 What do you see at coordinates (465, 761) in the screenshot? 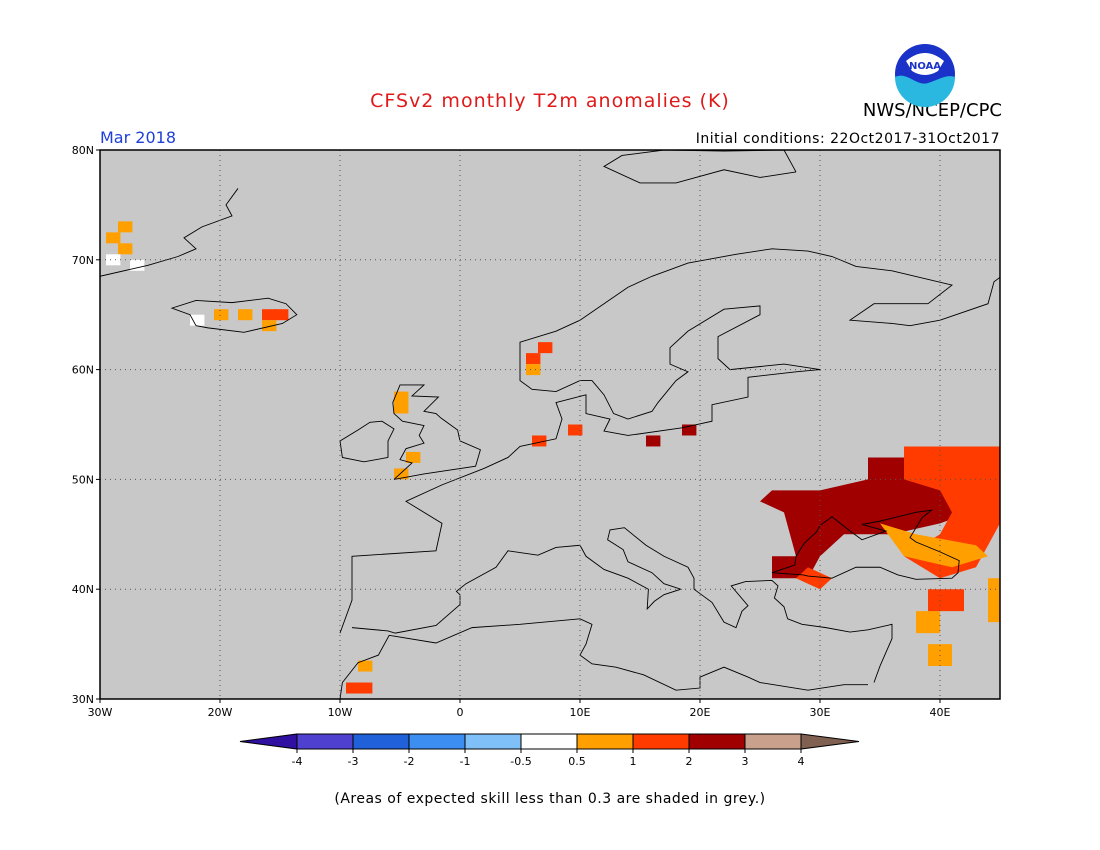
I see `colorbar-label: -1` at bounding box center [465, 761].